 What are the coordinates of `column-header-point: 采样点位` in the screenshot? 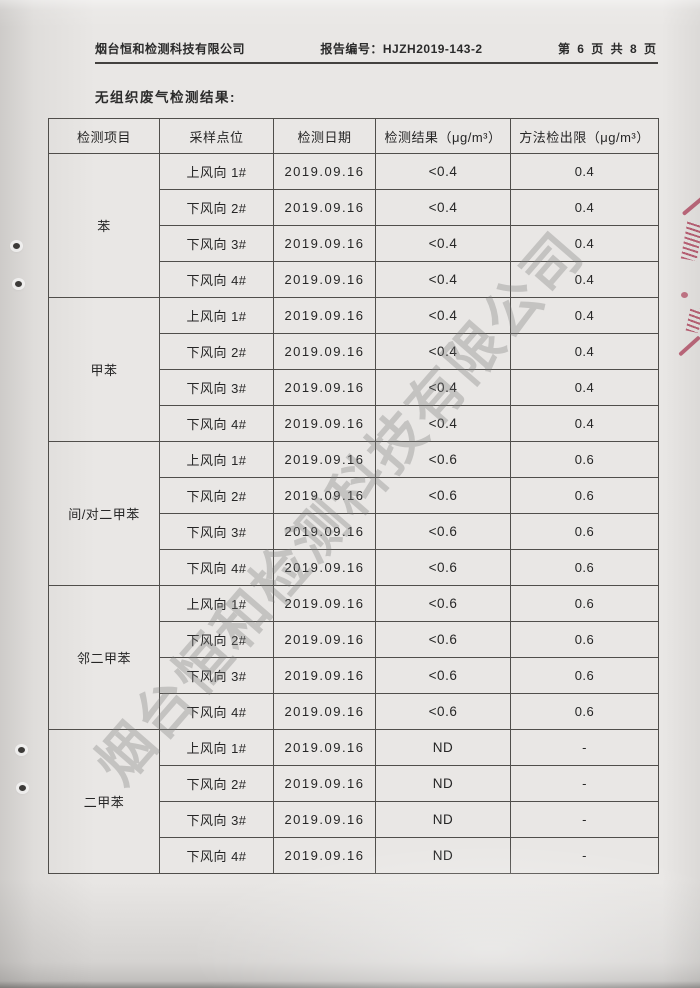 It's located at (216, 136).